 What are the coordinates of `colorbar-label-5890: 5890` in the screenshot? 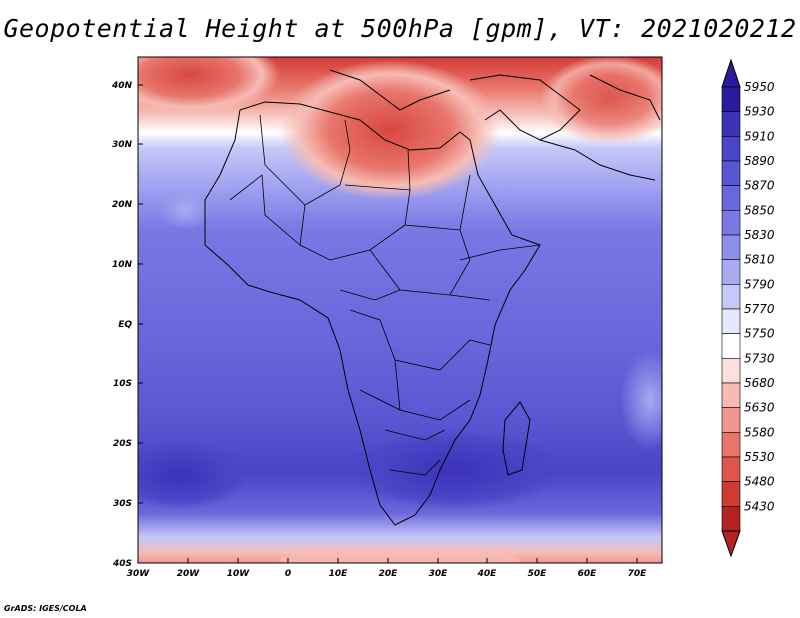 It's located at (759, 161).